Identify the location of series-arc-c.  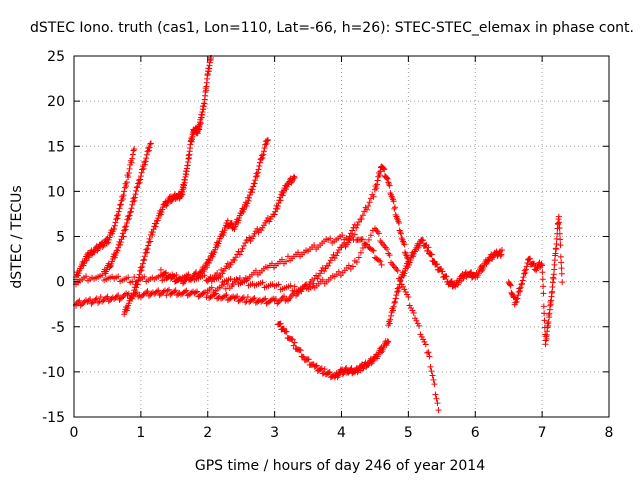
(168, 186).